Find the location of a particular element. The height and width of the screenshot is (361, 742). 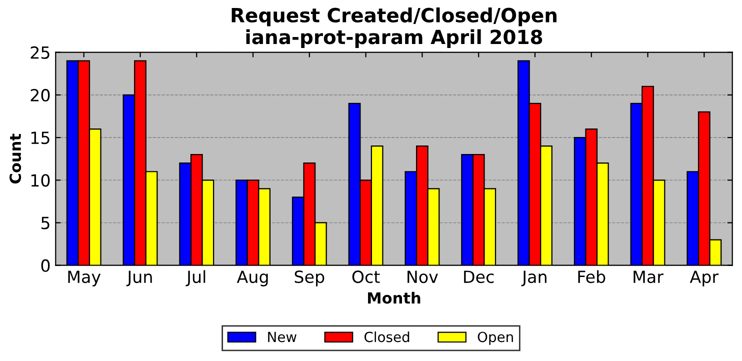

x-tick-label: Sep is located at coordinates (309, 278).